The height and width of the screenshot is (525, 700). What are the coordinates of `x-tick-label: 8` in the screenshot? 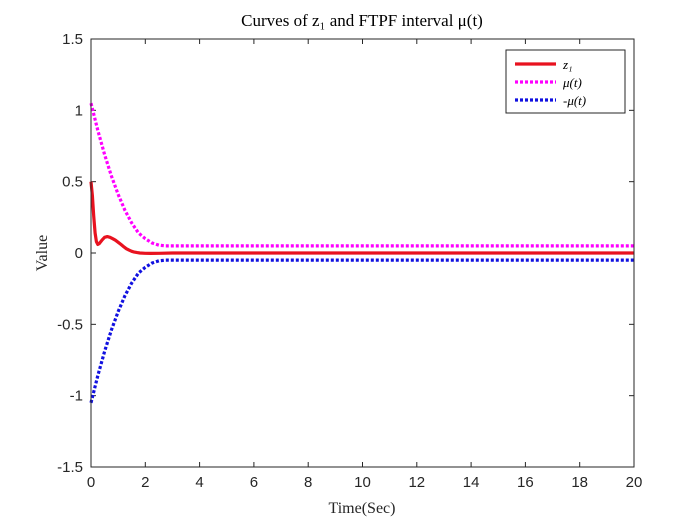 It's located at (308, 482).